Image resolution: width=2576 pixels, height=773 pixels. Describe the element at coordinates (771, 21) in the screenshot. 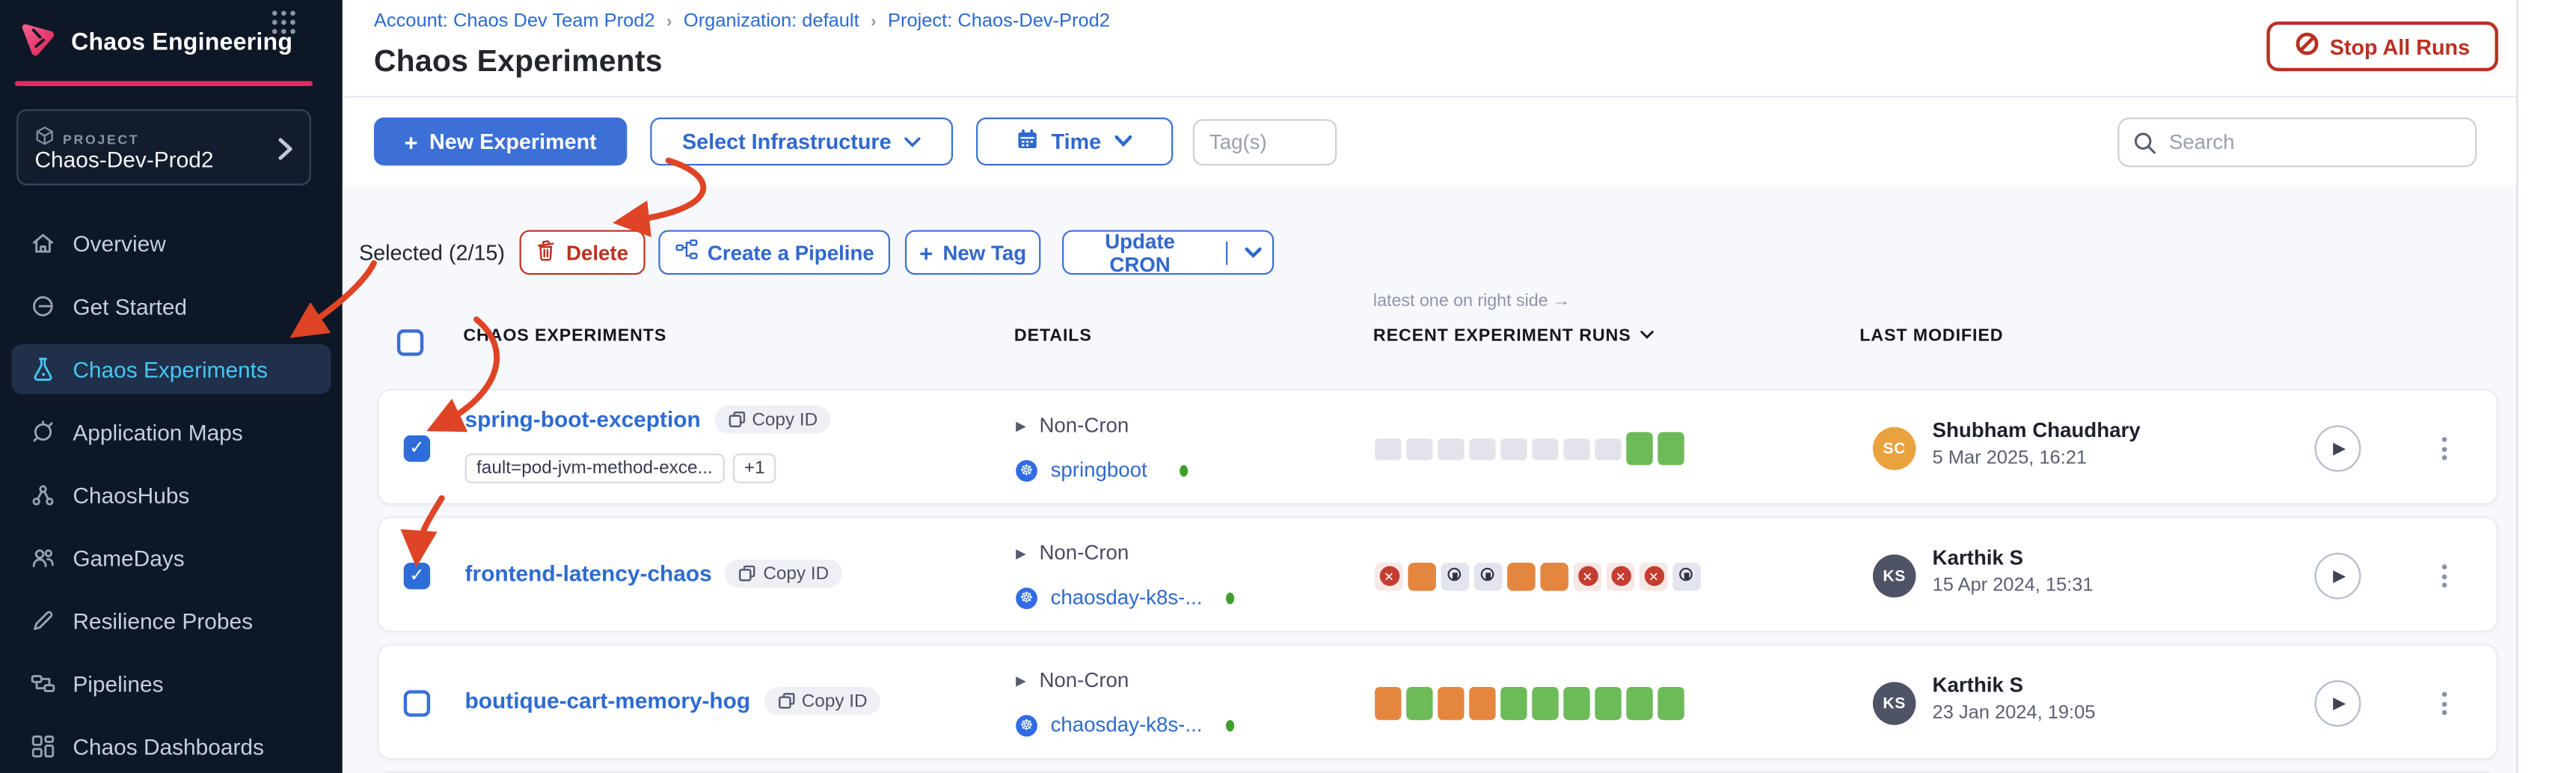

I see `breadcrumb-organization: Organization: default` at that location.